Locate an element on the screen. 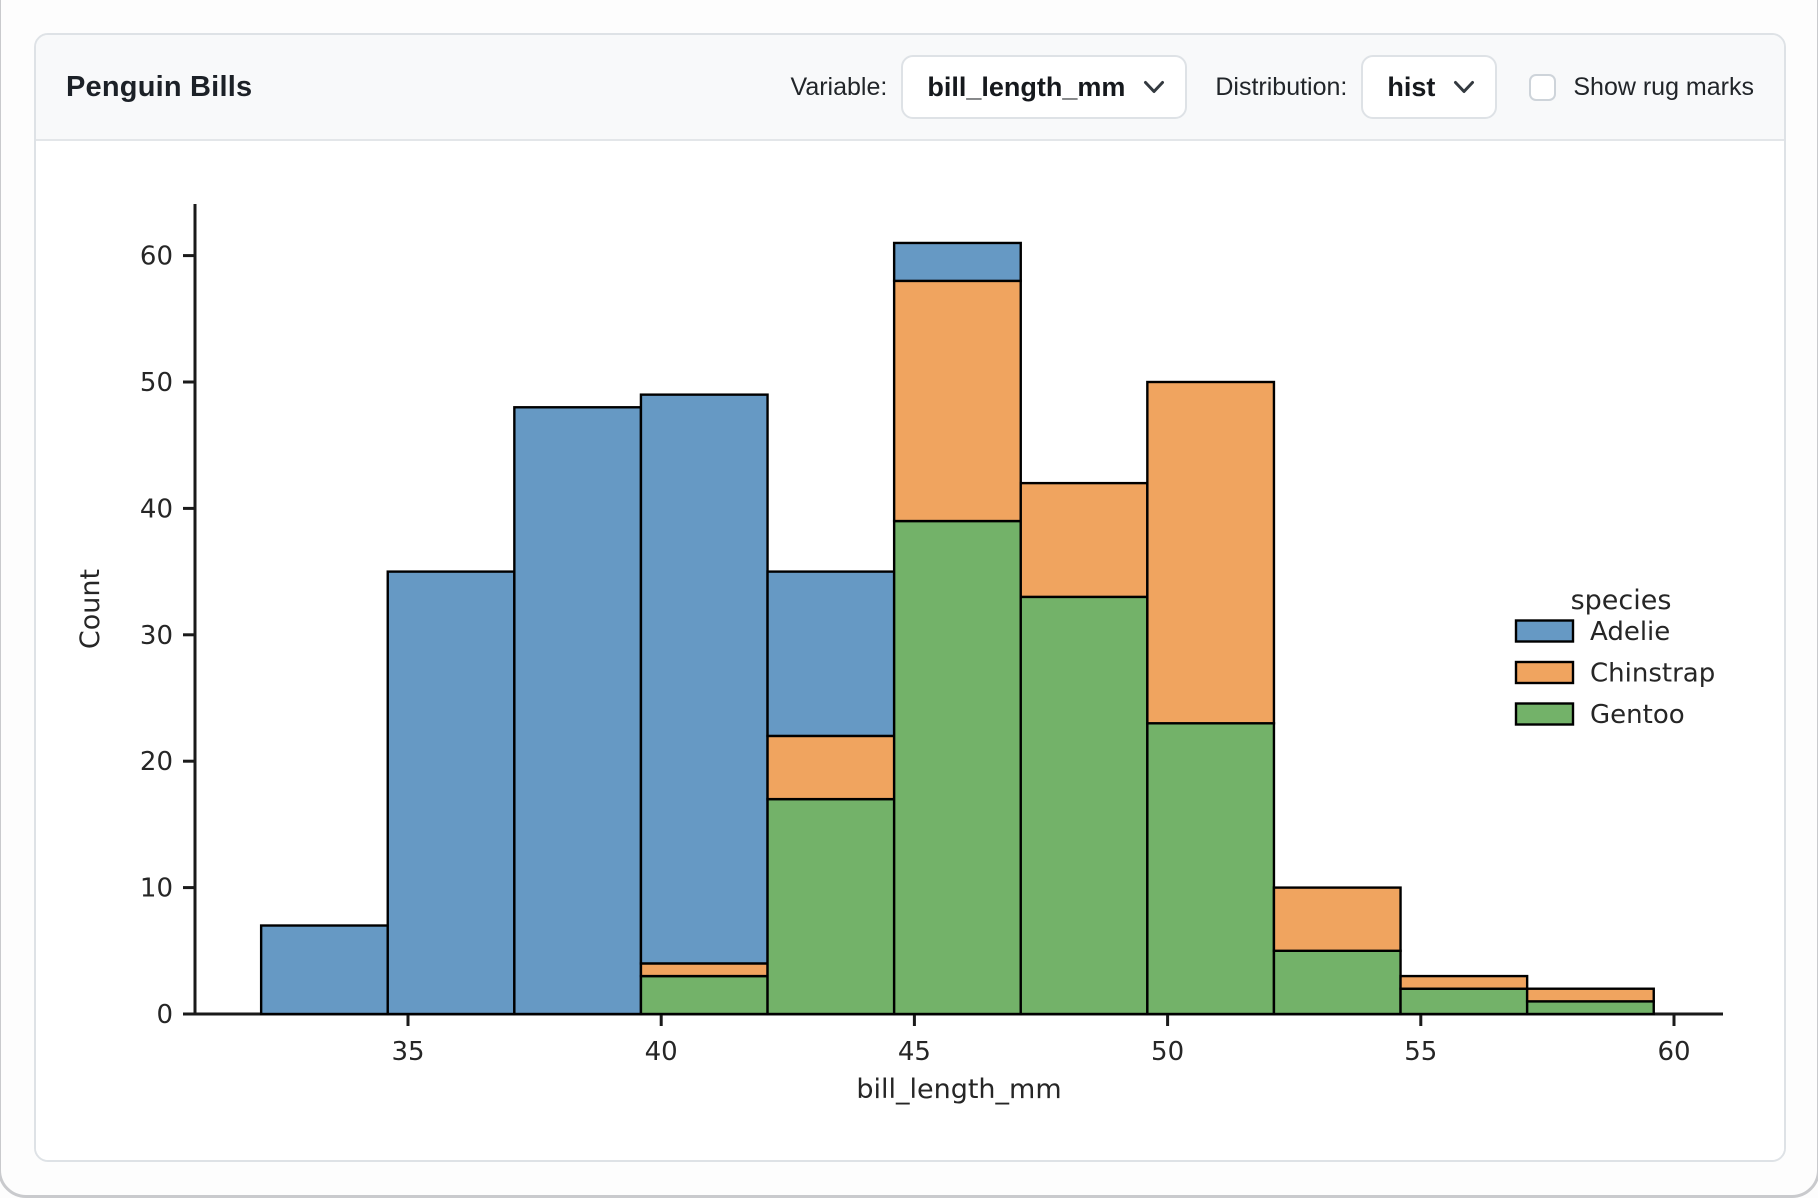 The width and height of the screenshot is (1818, 1198). y-tick-label: 20 is located at coordinates (156, 762).